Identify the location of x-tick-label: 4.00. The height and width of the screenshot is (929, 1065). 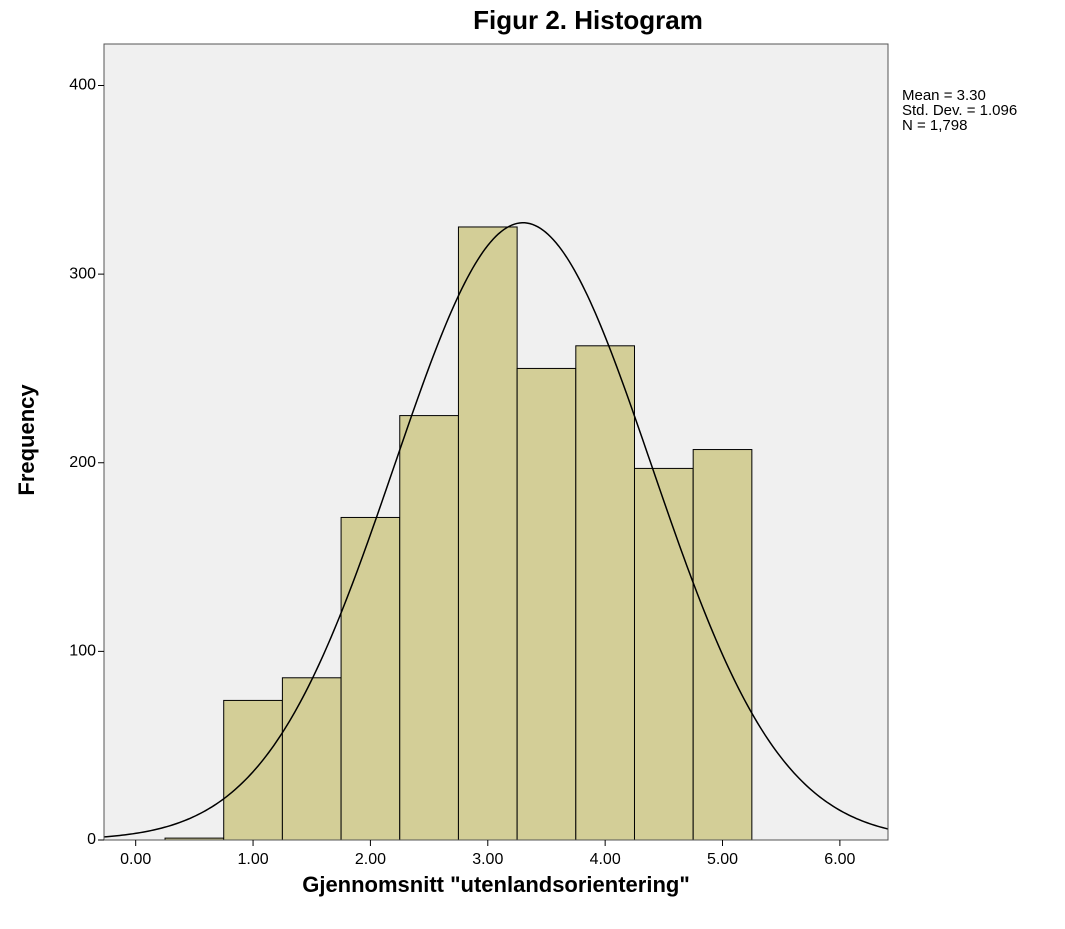
(605, 859).